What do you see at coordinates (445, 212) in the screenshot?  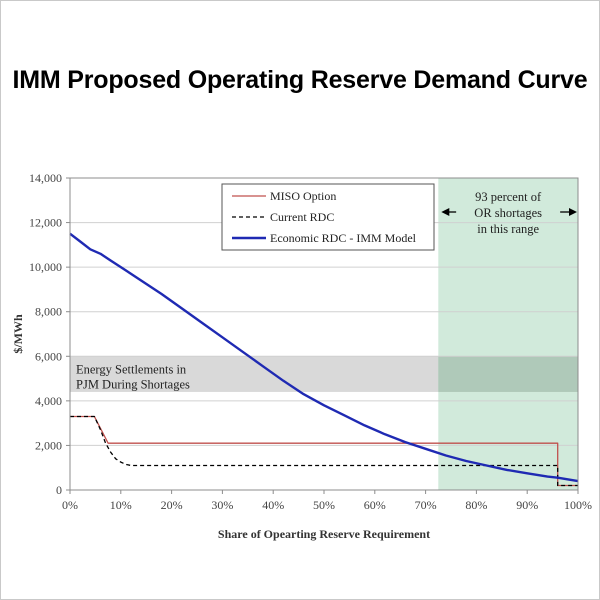 I see `range-arrow-left-head` at bounding box center [445, 212].